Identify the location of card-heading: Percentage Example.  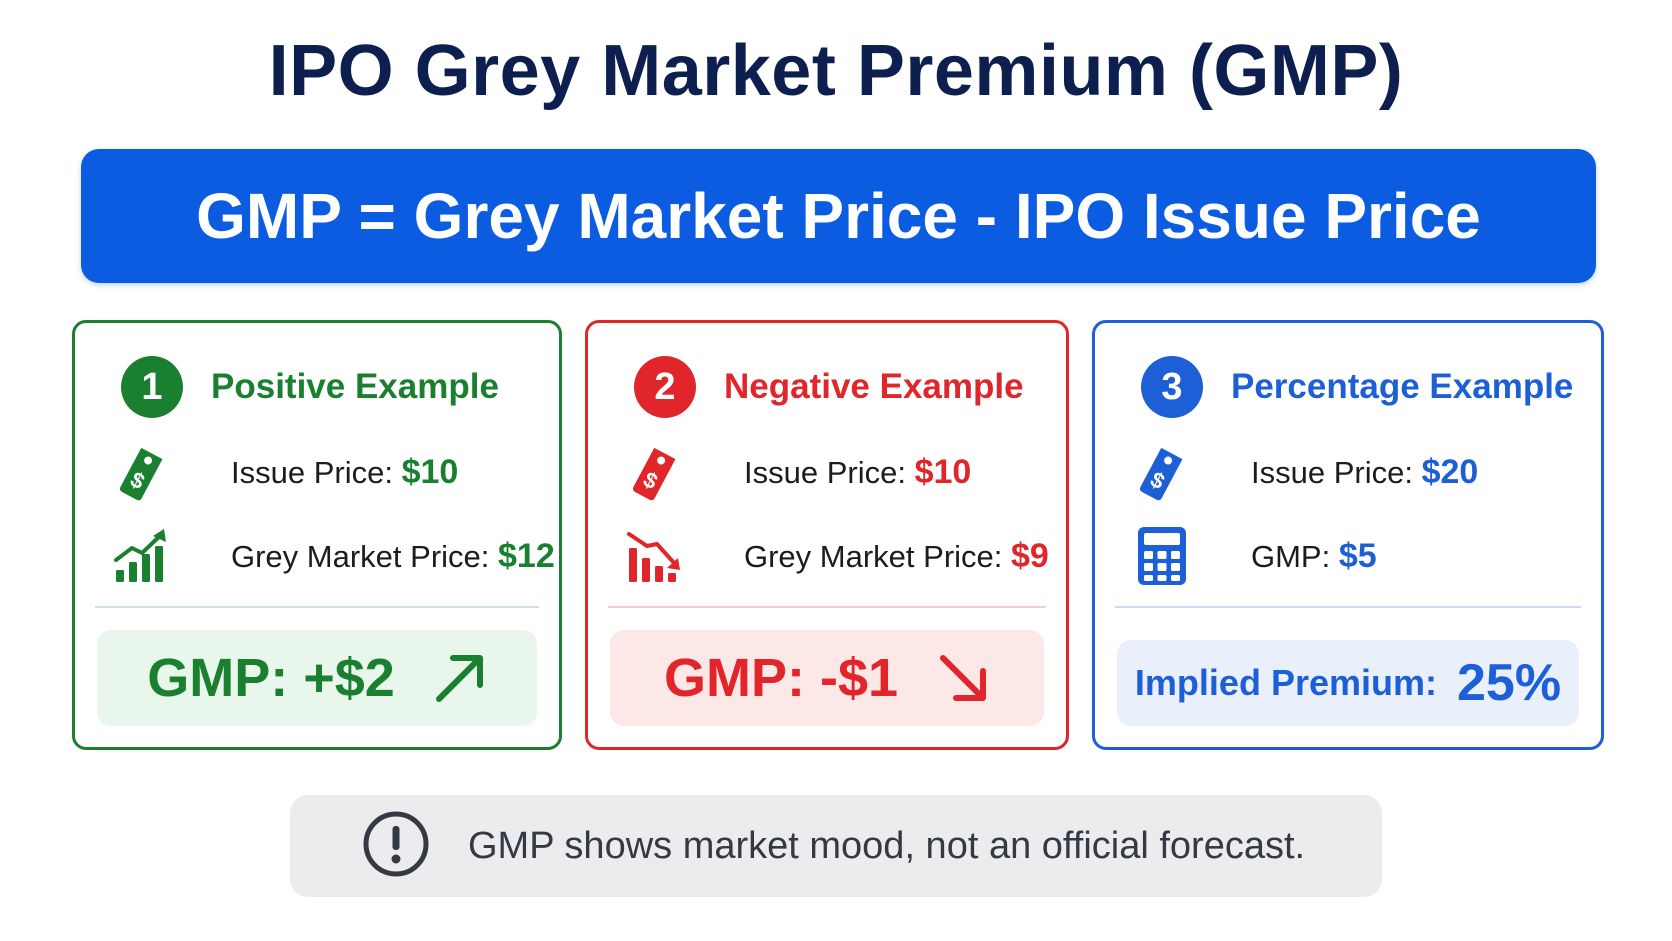
(1402, 386).